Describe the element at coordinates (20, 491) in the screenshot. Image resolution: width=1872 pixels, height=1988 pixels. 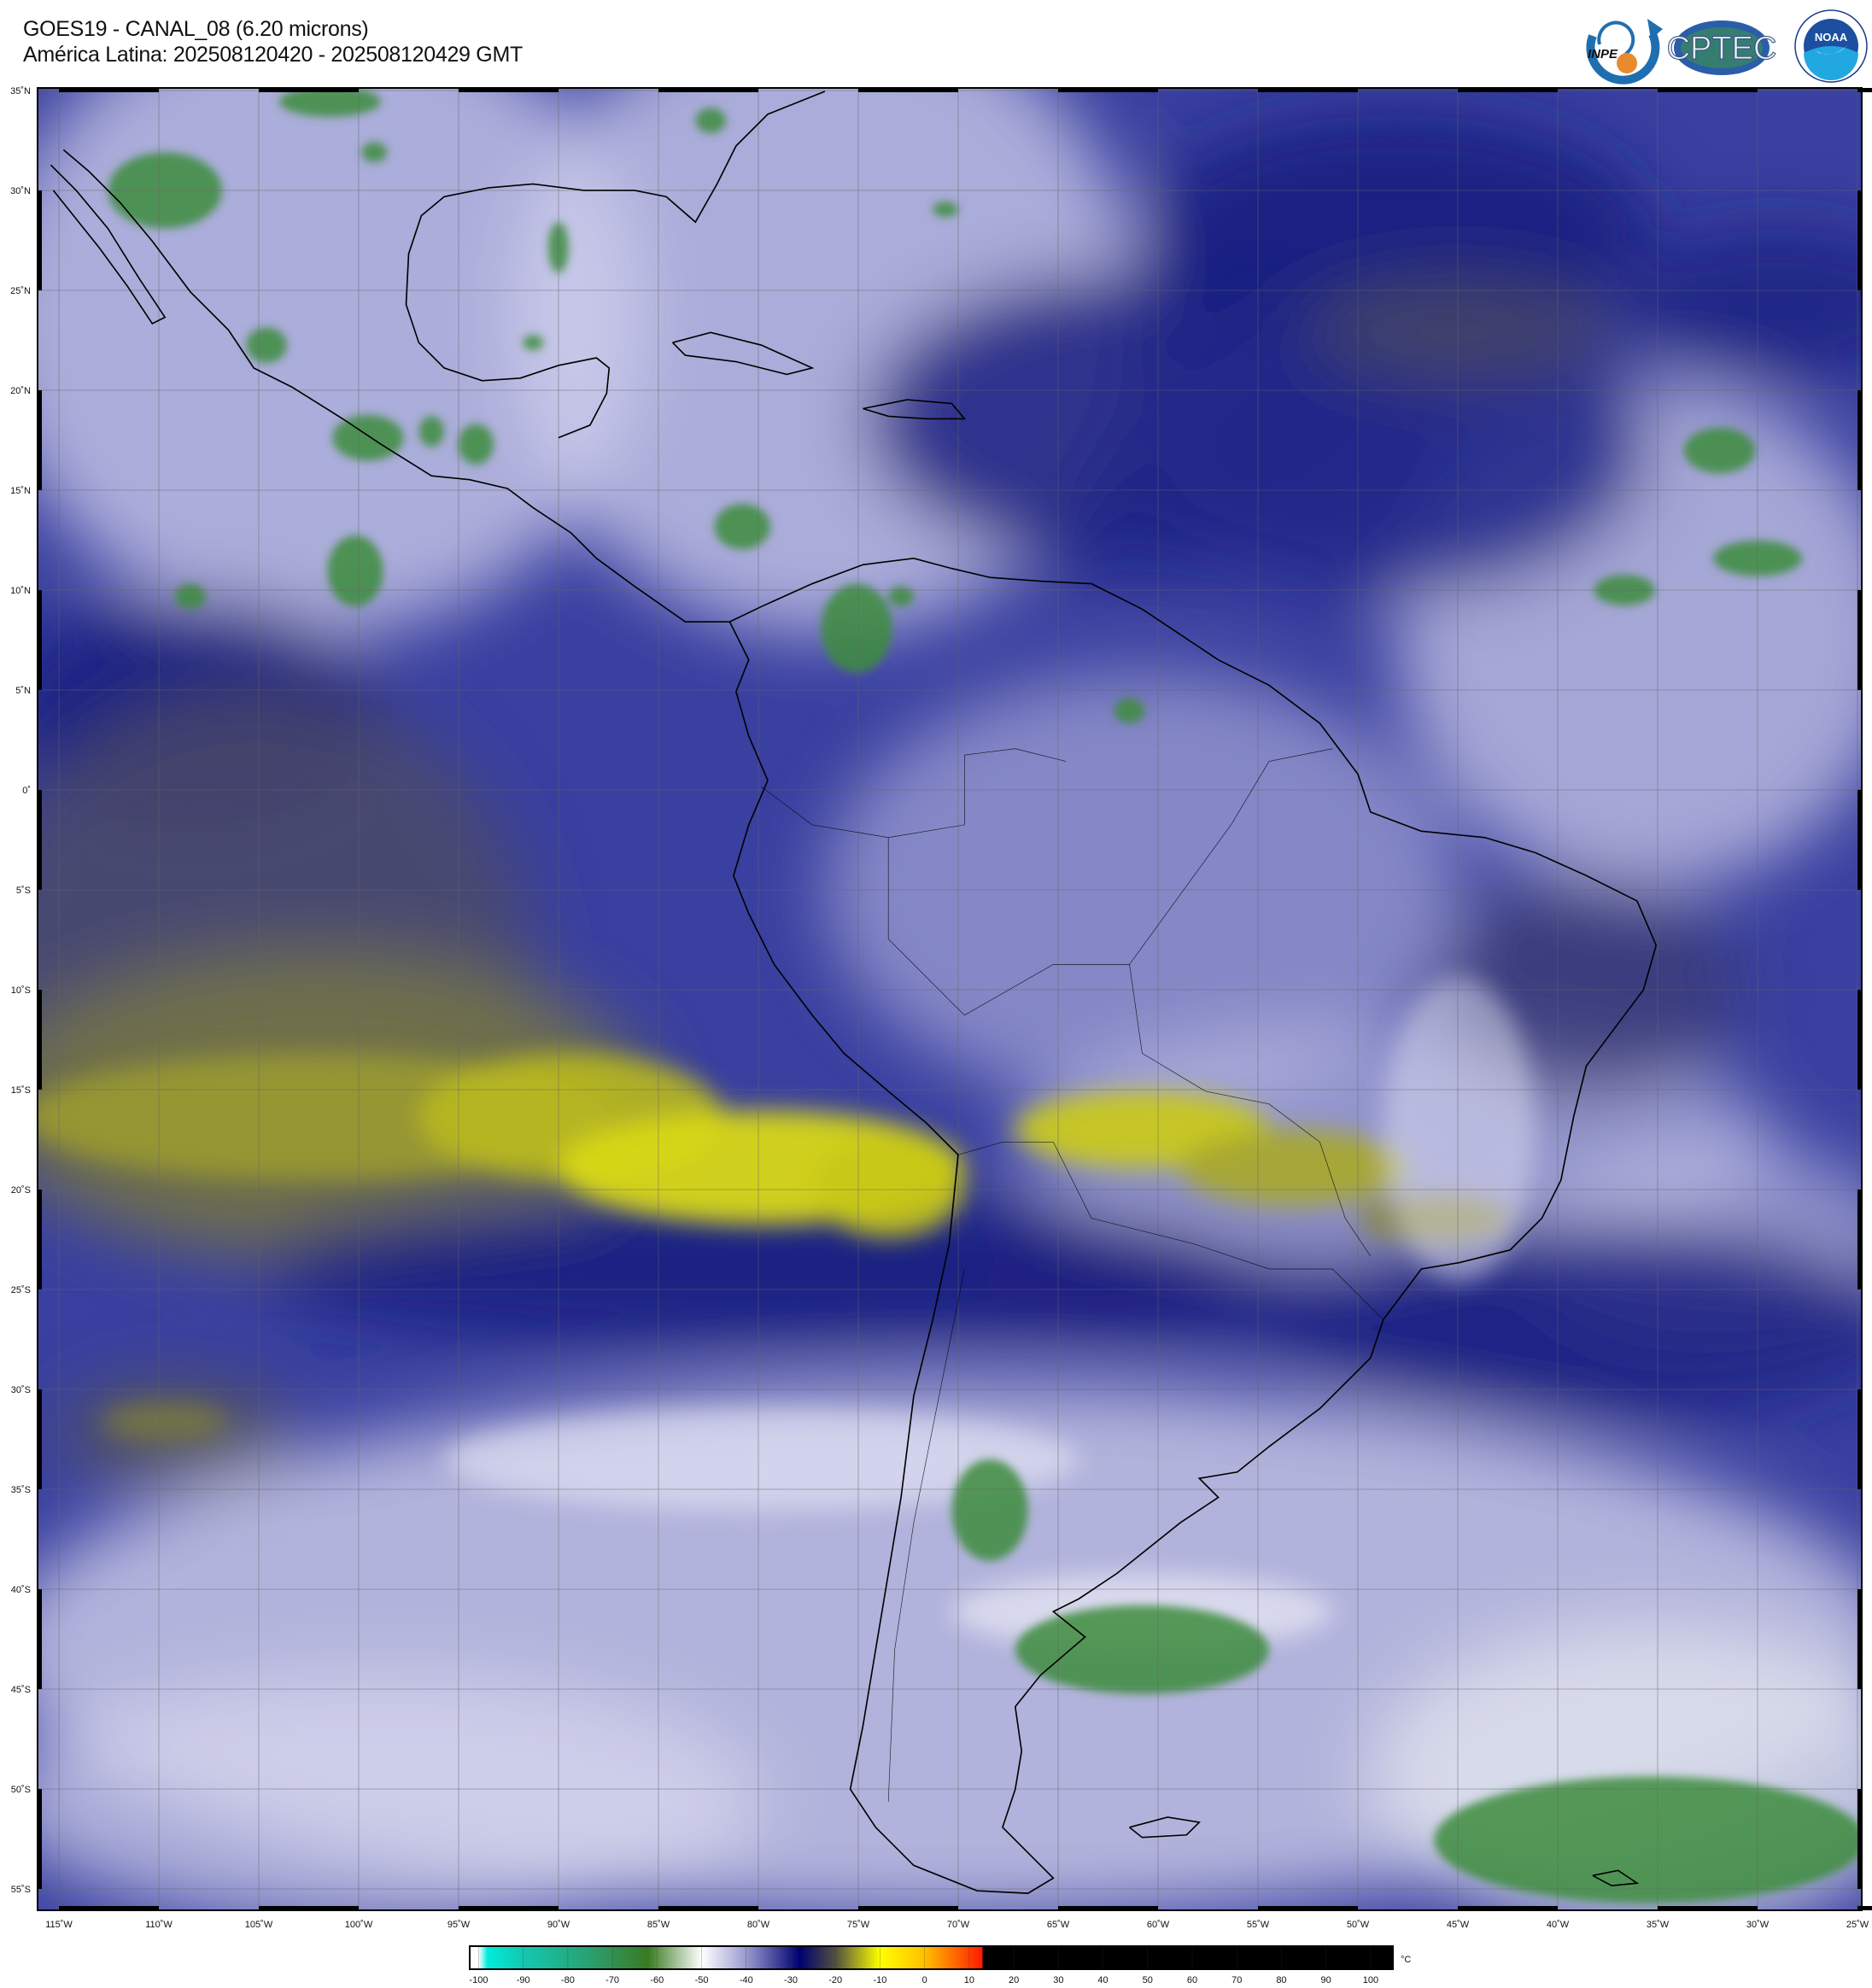
I see `latitude-label: 15˚N` at that location.